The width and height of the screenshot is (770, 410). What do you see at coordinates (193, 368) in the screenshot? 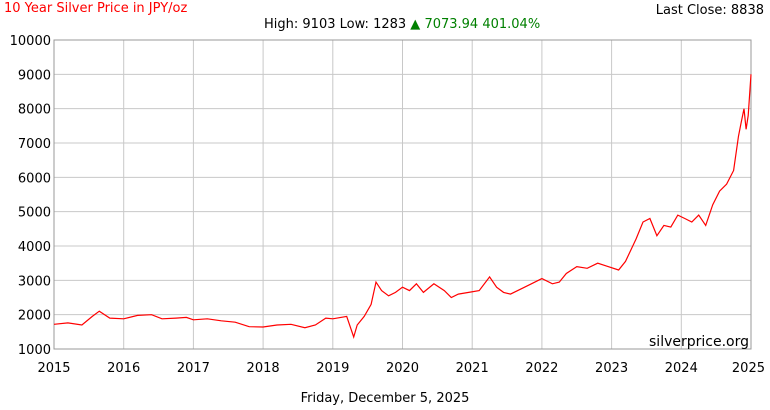
I see `x-tick-label: 2017` at bounding box center [193, 368].